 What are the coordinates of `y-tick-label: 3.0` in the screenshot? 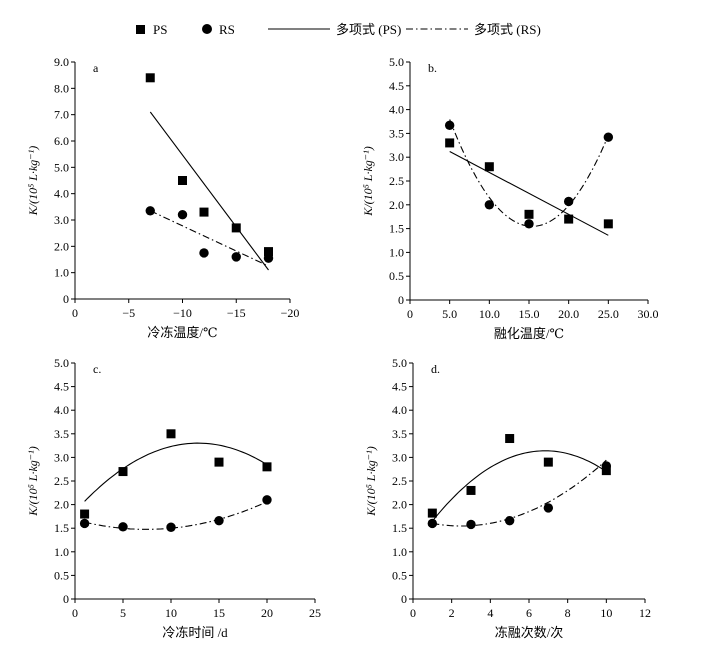 It's located at (61, 220).